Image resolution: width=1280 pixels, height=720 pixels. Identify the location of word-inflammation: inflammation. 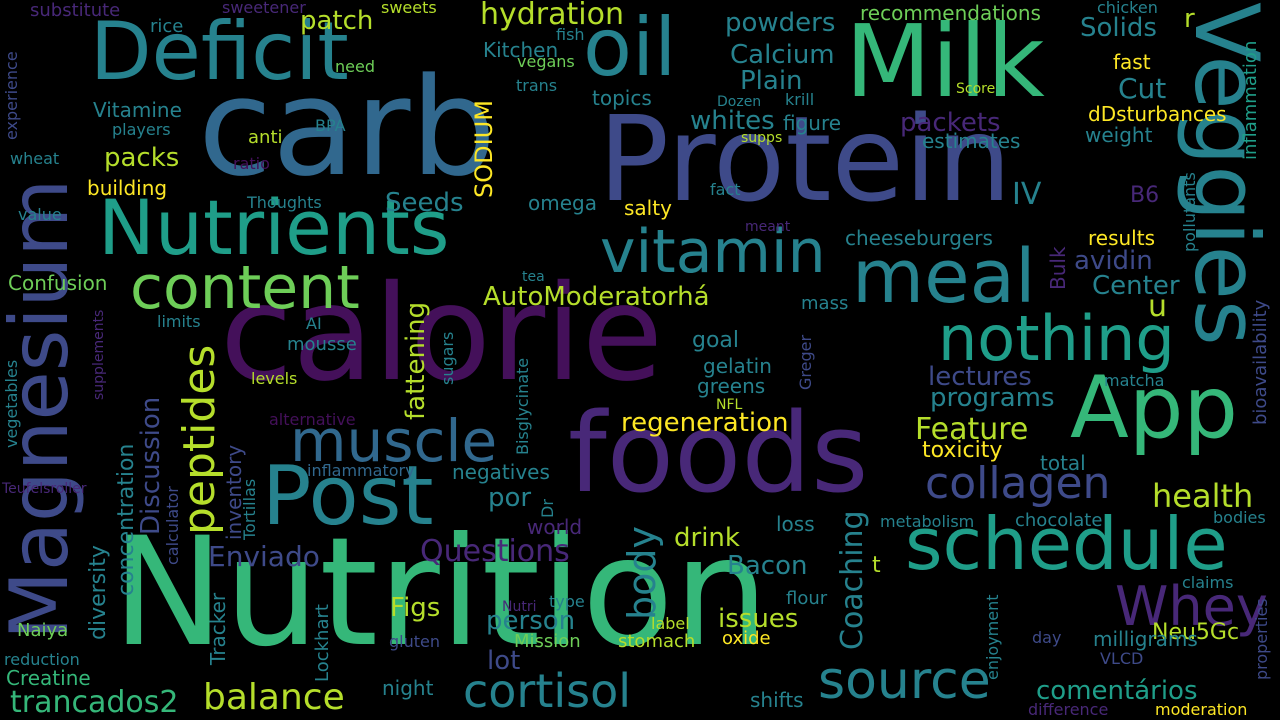
(1250, 100).